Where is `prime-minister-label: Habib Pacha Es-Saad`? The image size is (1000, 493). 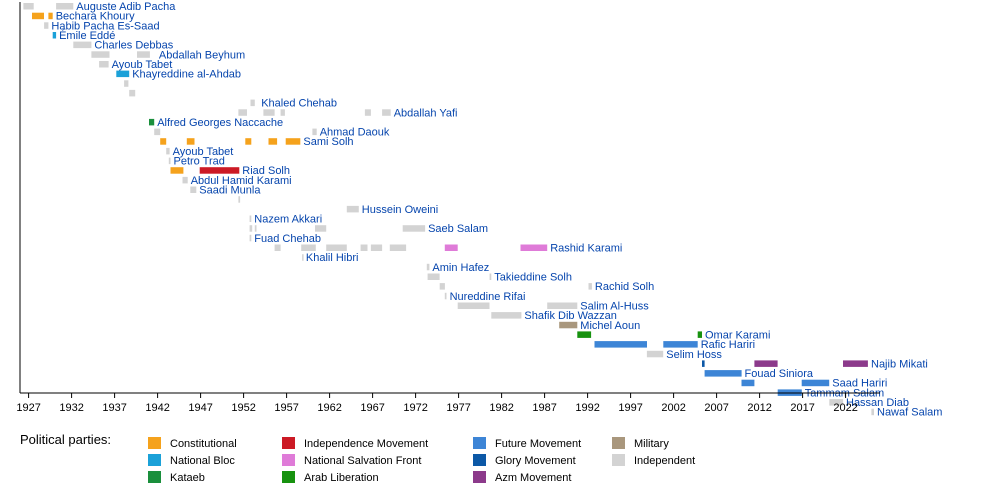
prime-minister-label: Habib Pacha Es-Saad is located at coordinates (105, 26).